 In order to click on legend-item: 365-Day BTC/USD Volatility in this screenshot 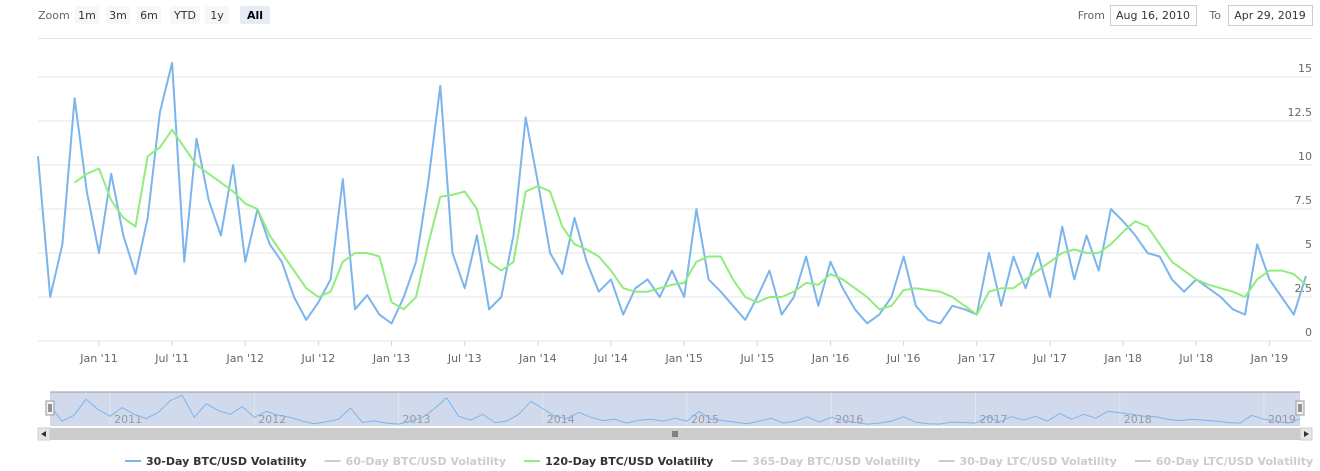, I will do `click(826, 461)`.